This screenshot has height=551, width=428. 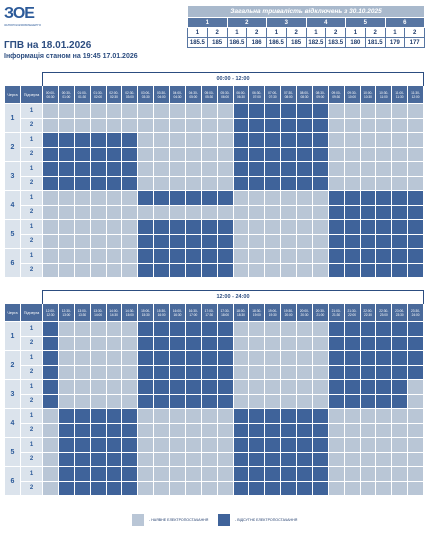 I want to click on time-slot-header: 16:30- 17:00, so click(x=193, y=312).